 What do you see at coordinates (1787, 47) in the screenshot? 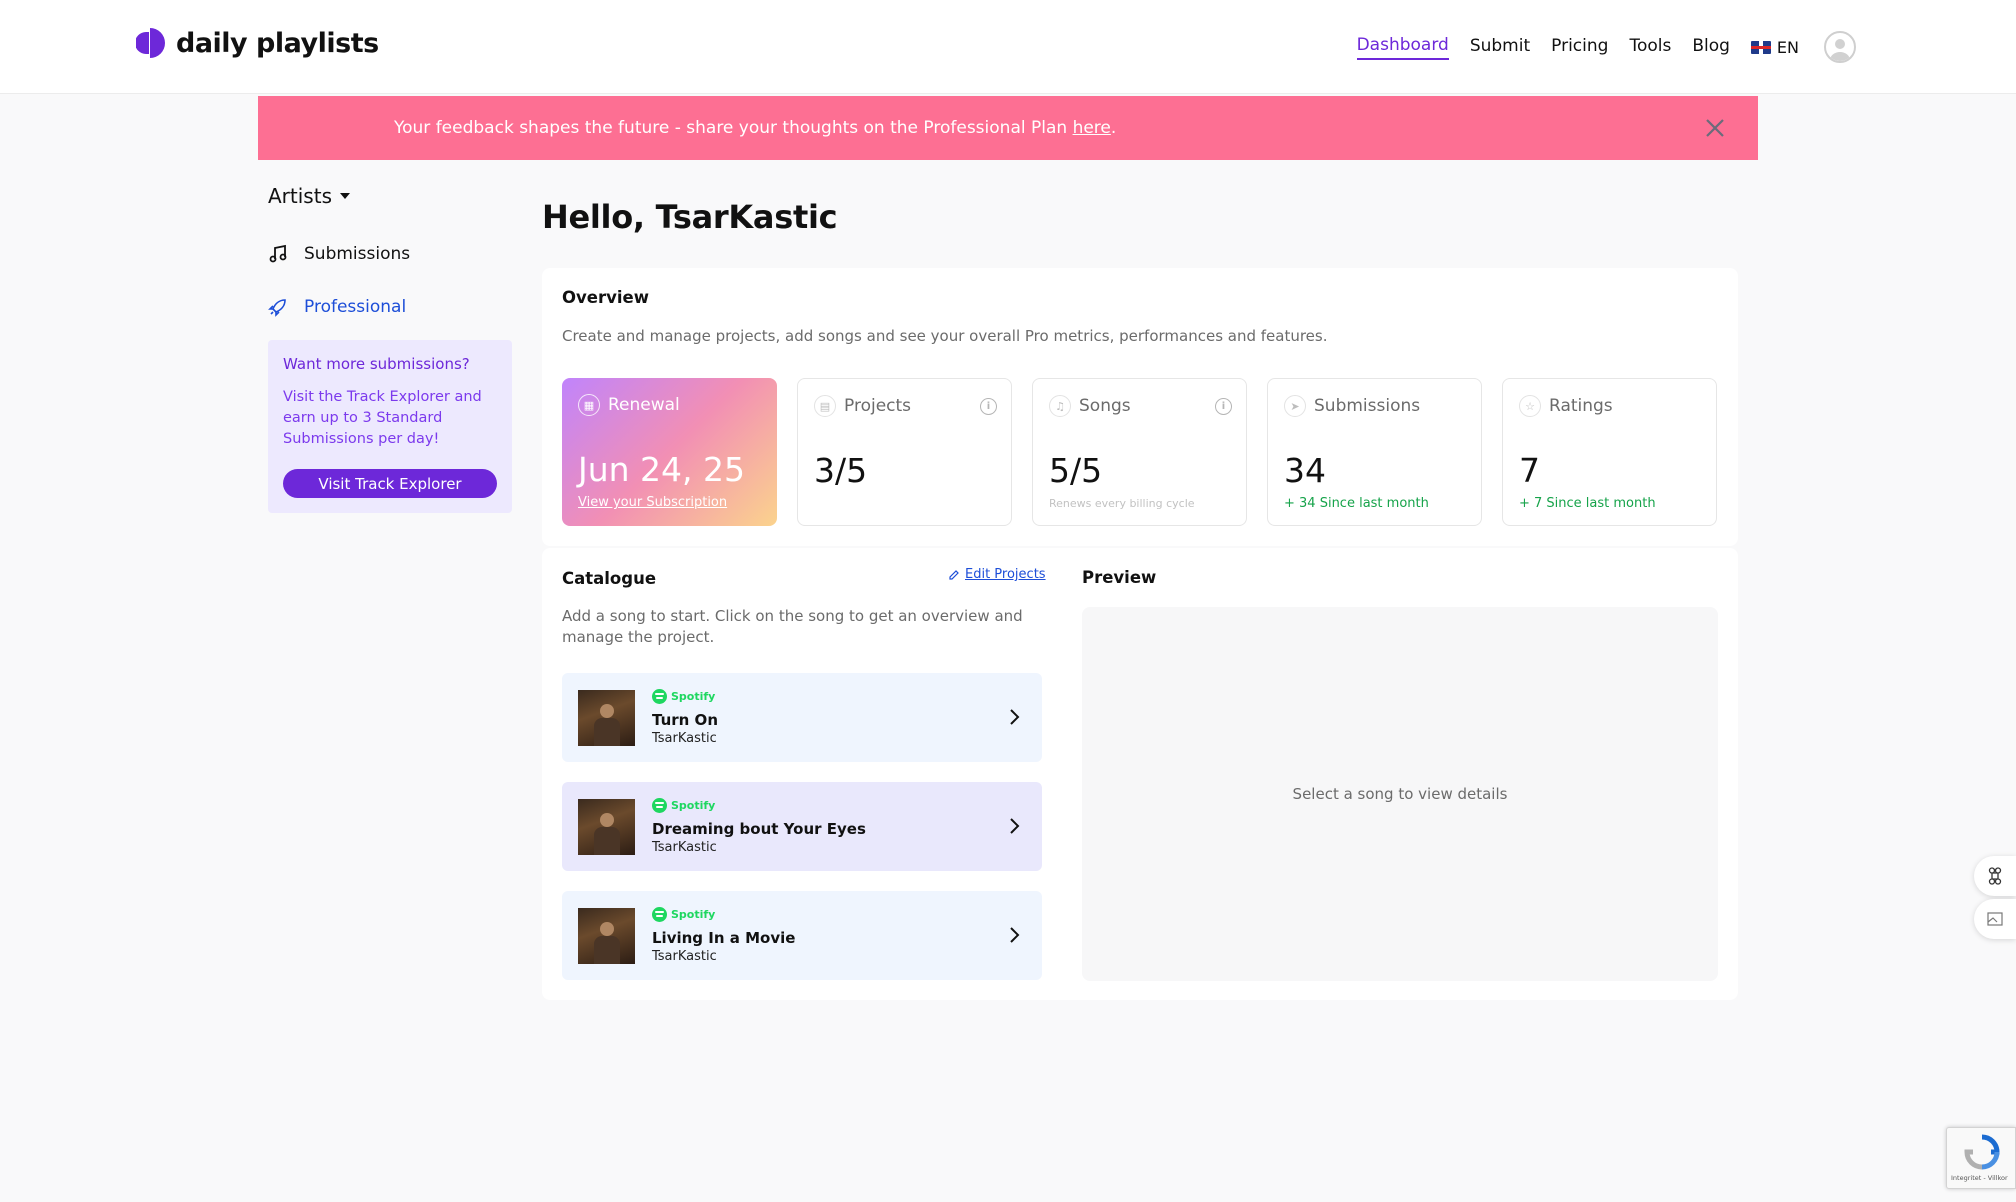
I see `language-label: EN` at bounding box center [1787, 47].